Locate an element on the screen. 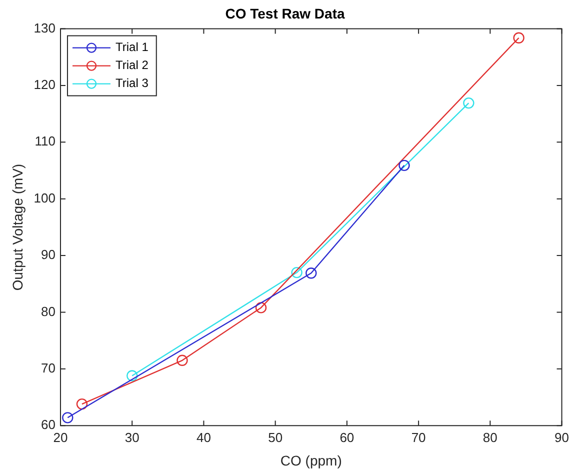 The width and height of the screenshot is (574, 476). y-tick-label: 90 is located at coordinates (48, 254).